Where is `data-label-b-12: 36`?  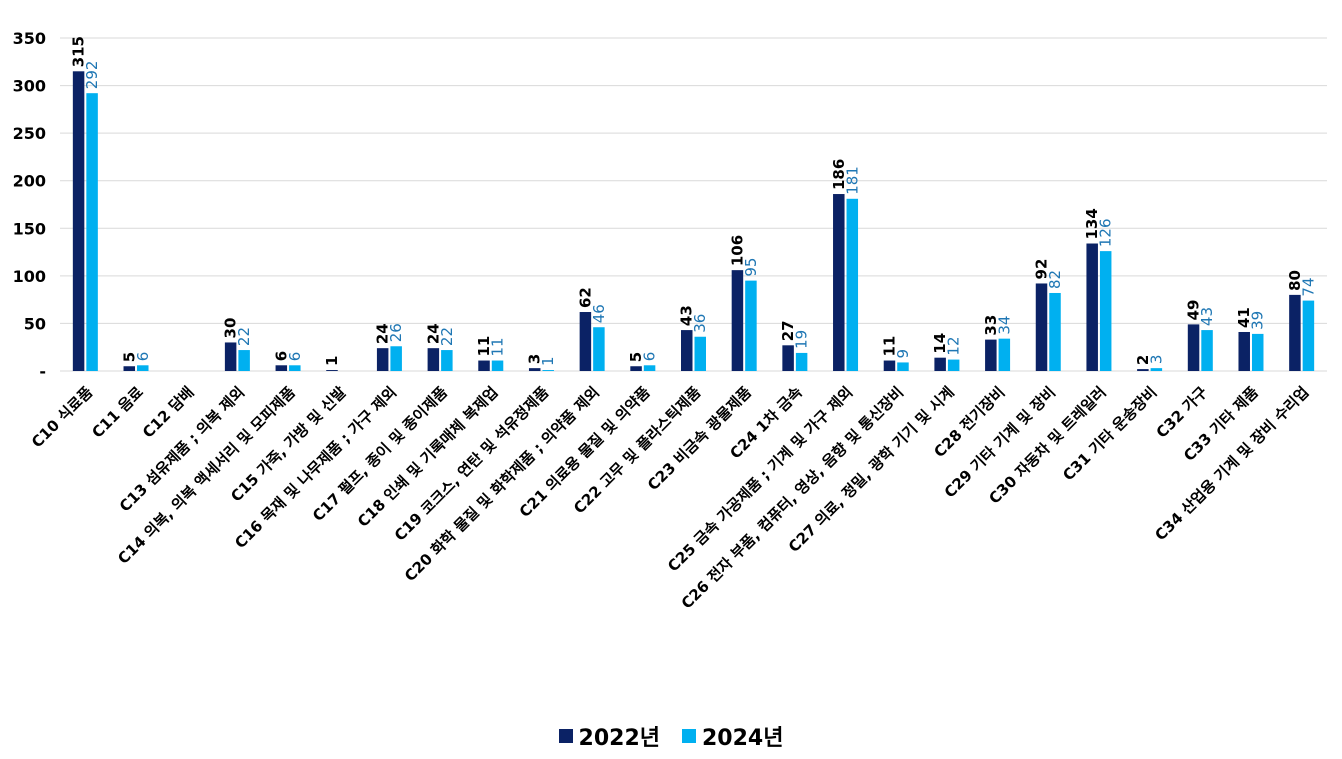
data-label-b-12: 36 is located at coordinates (700, 323).